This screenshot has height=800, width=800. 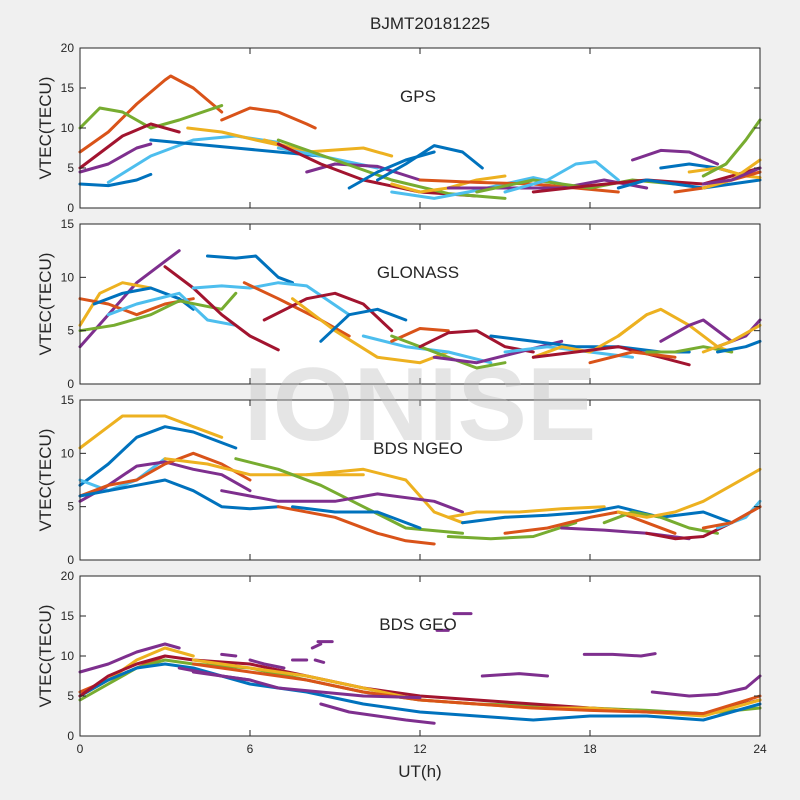 What do you see at coordinates (80, 749) in the screenshot?
I see `x-tick-label: 0` at bounding box center [80, 749].